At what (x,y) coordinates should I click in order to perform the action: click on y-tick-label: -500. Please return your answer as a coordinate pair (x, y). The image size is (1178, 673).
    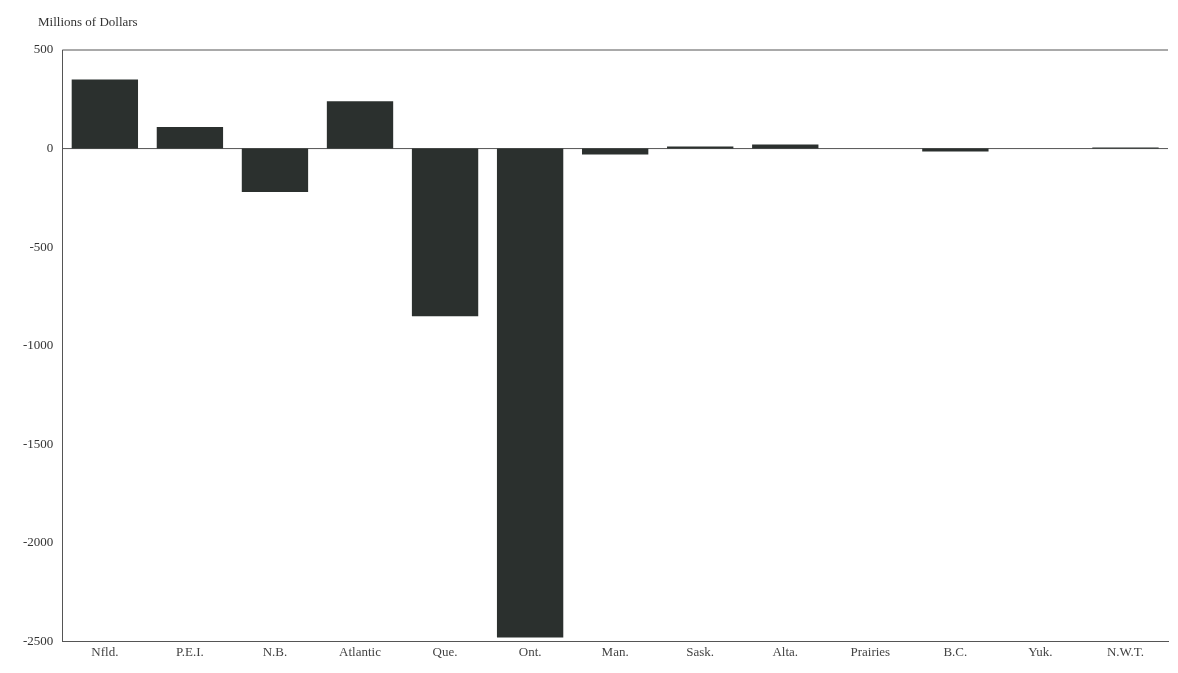
    Looking at the image, I should click on (41, 246).